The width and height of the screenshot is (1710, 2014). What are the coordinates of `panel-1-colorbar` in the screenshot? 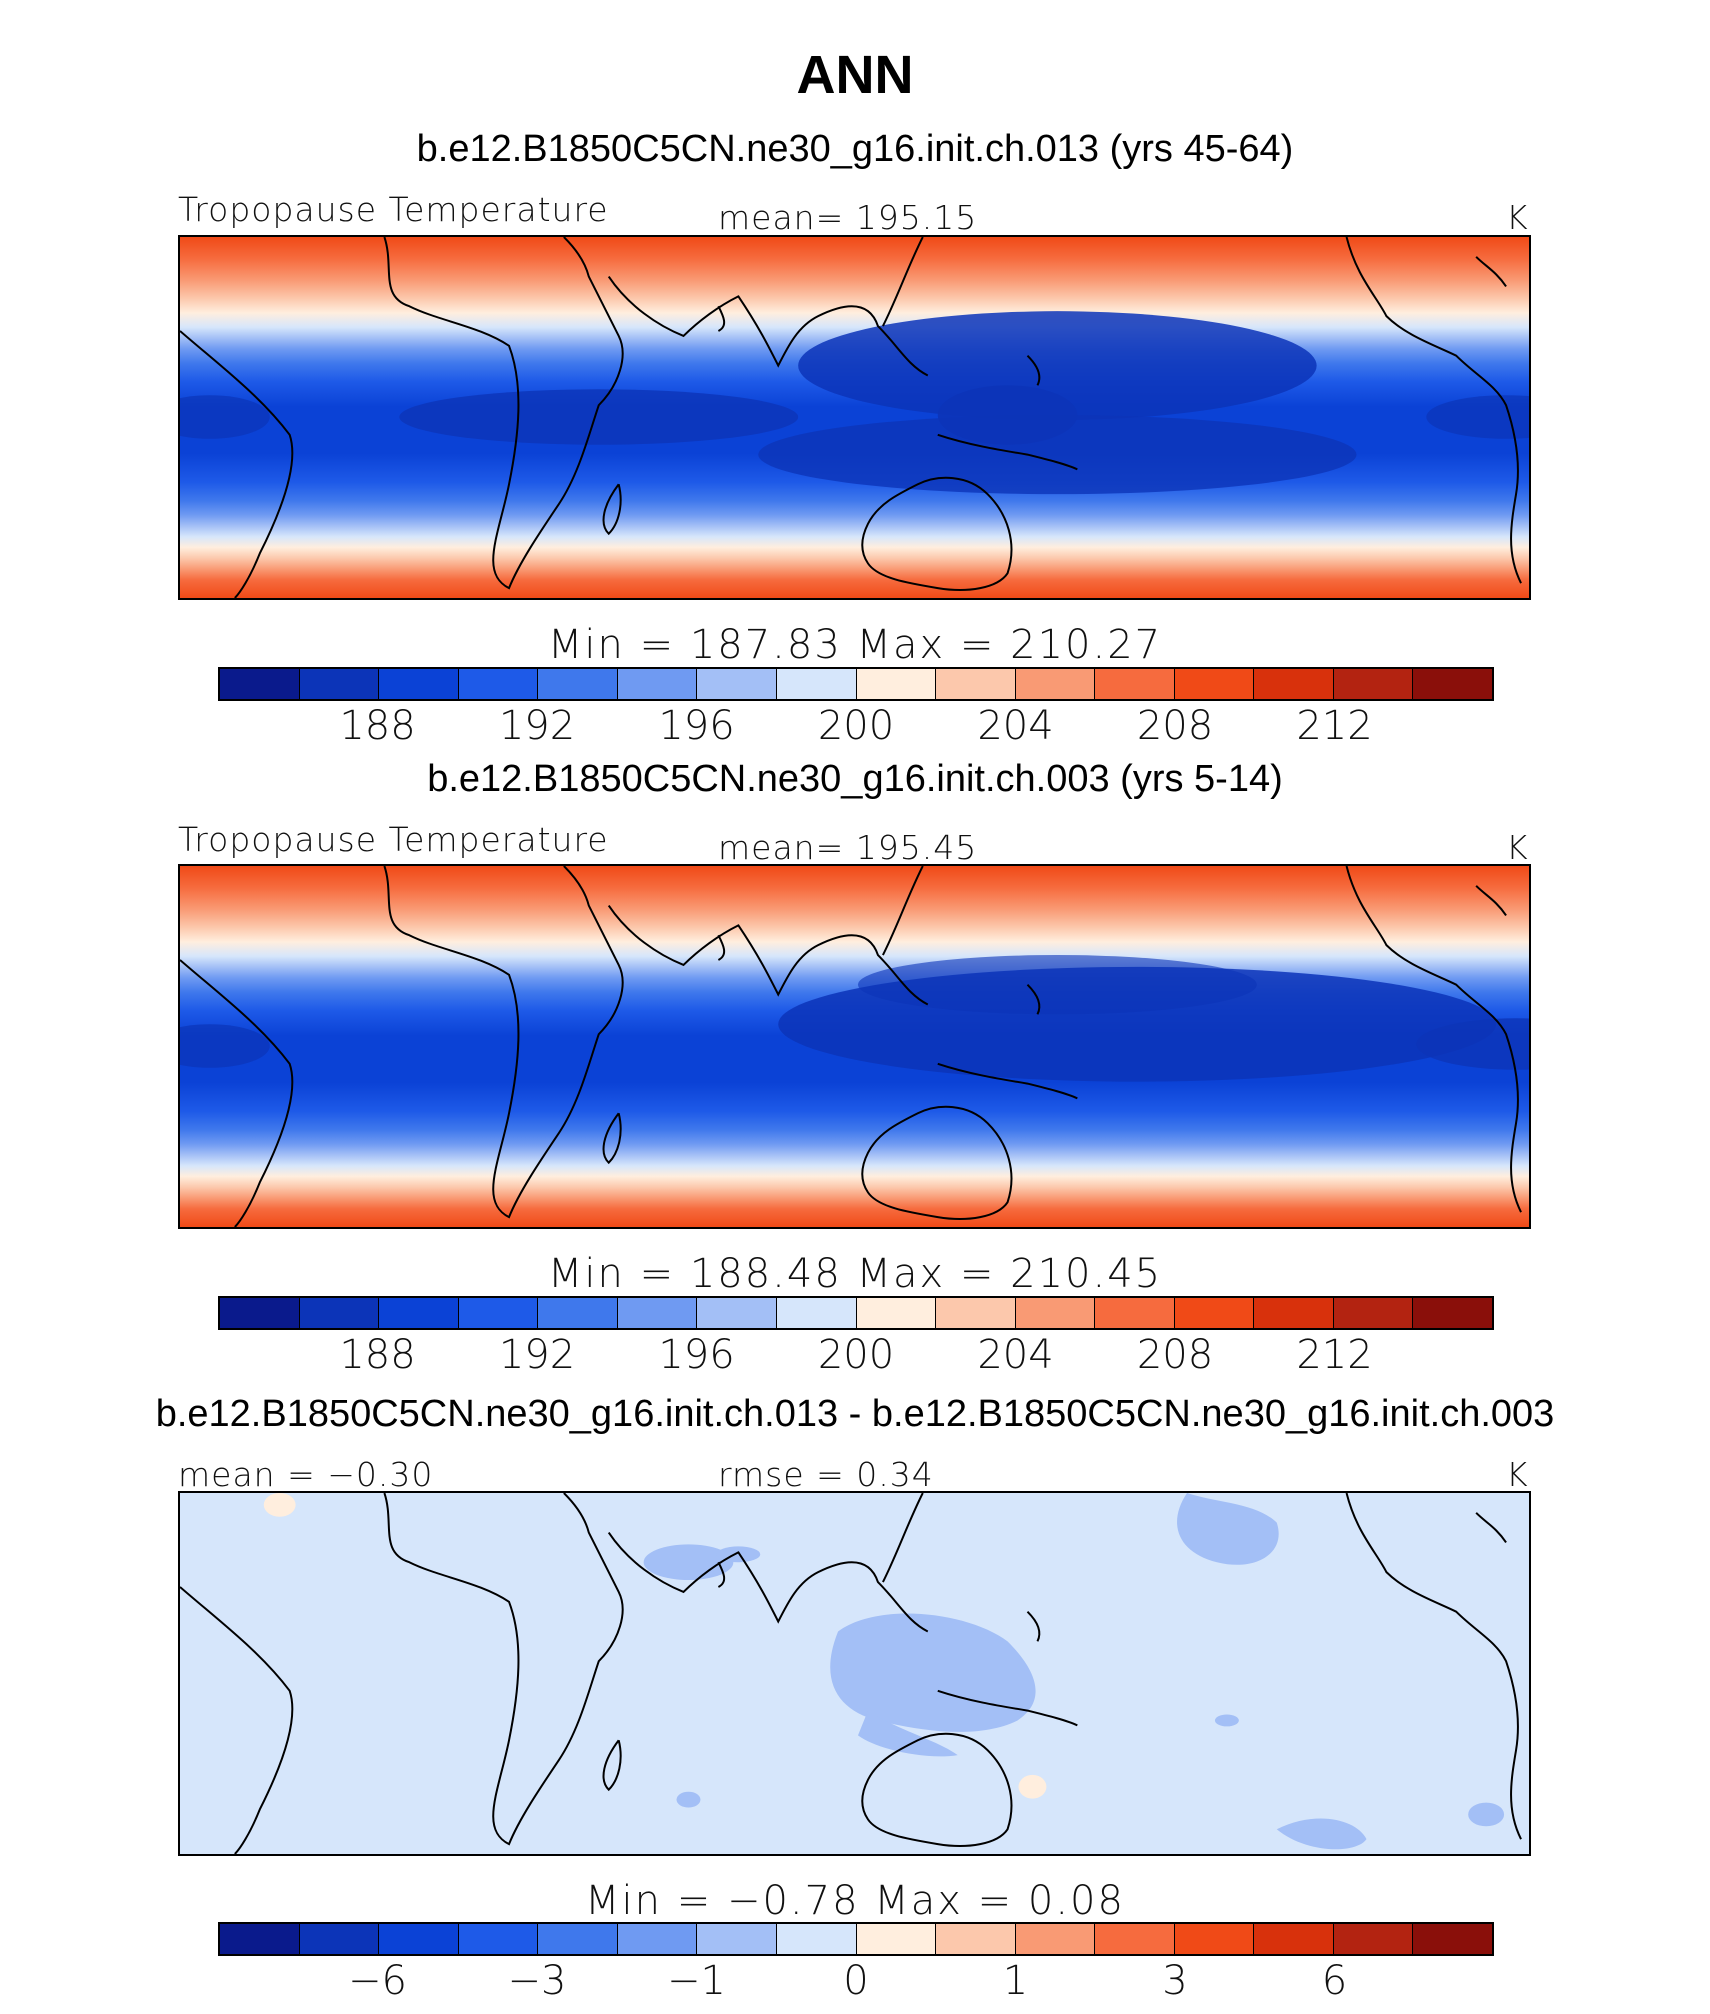 It's located at (856, 684).